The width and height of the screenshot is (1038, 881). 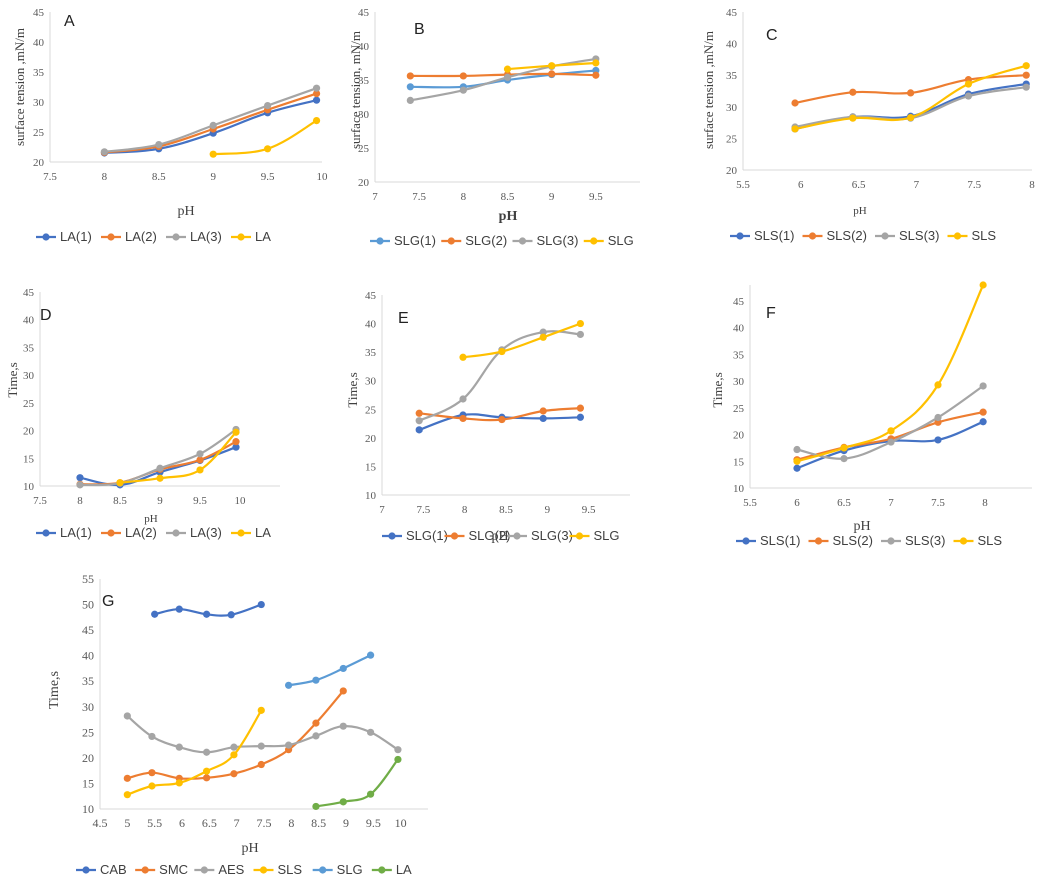 I want to click on series-line-slg2, so click(x=503, y=75).